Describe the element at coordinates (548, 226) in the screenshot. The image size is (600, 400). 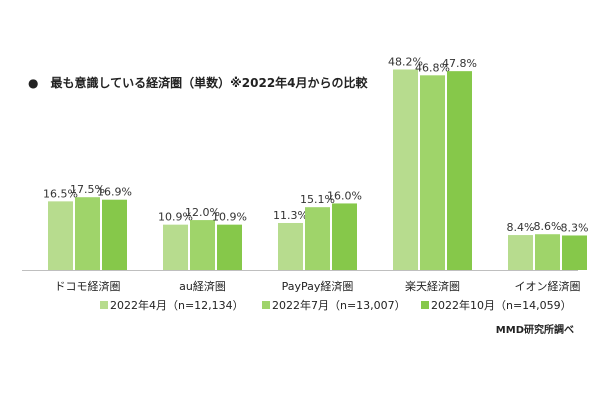
I see `data-label-4-1: 8.6%` at that location.